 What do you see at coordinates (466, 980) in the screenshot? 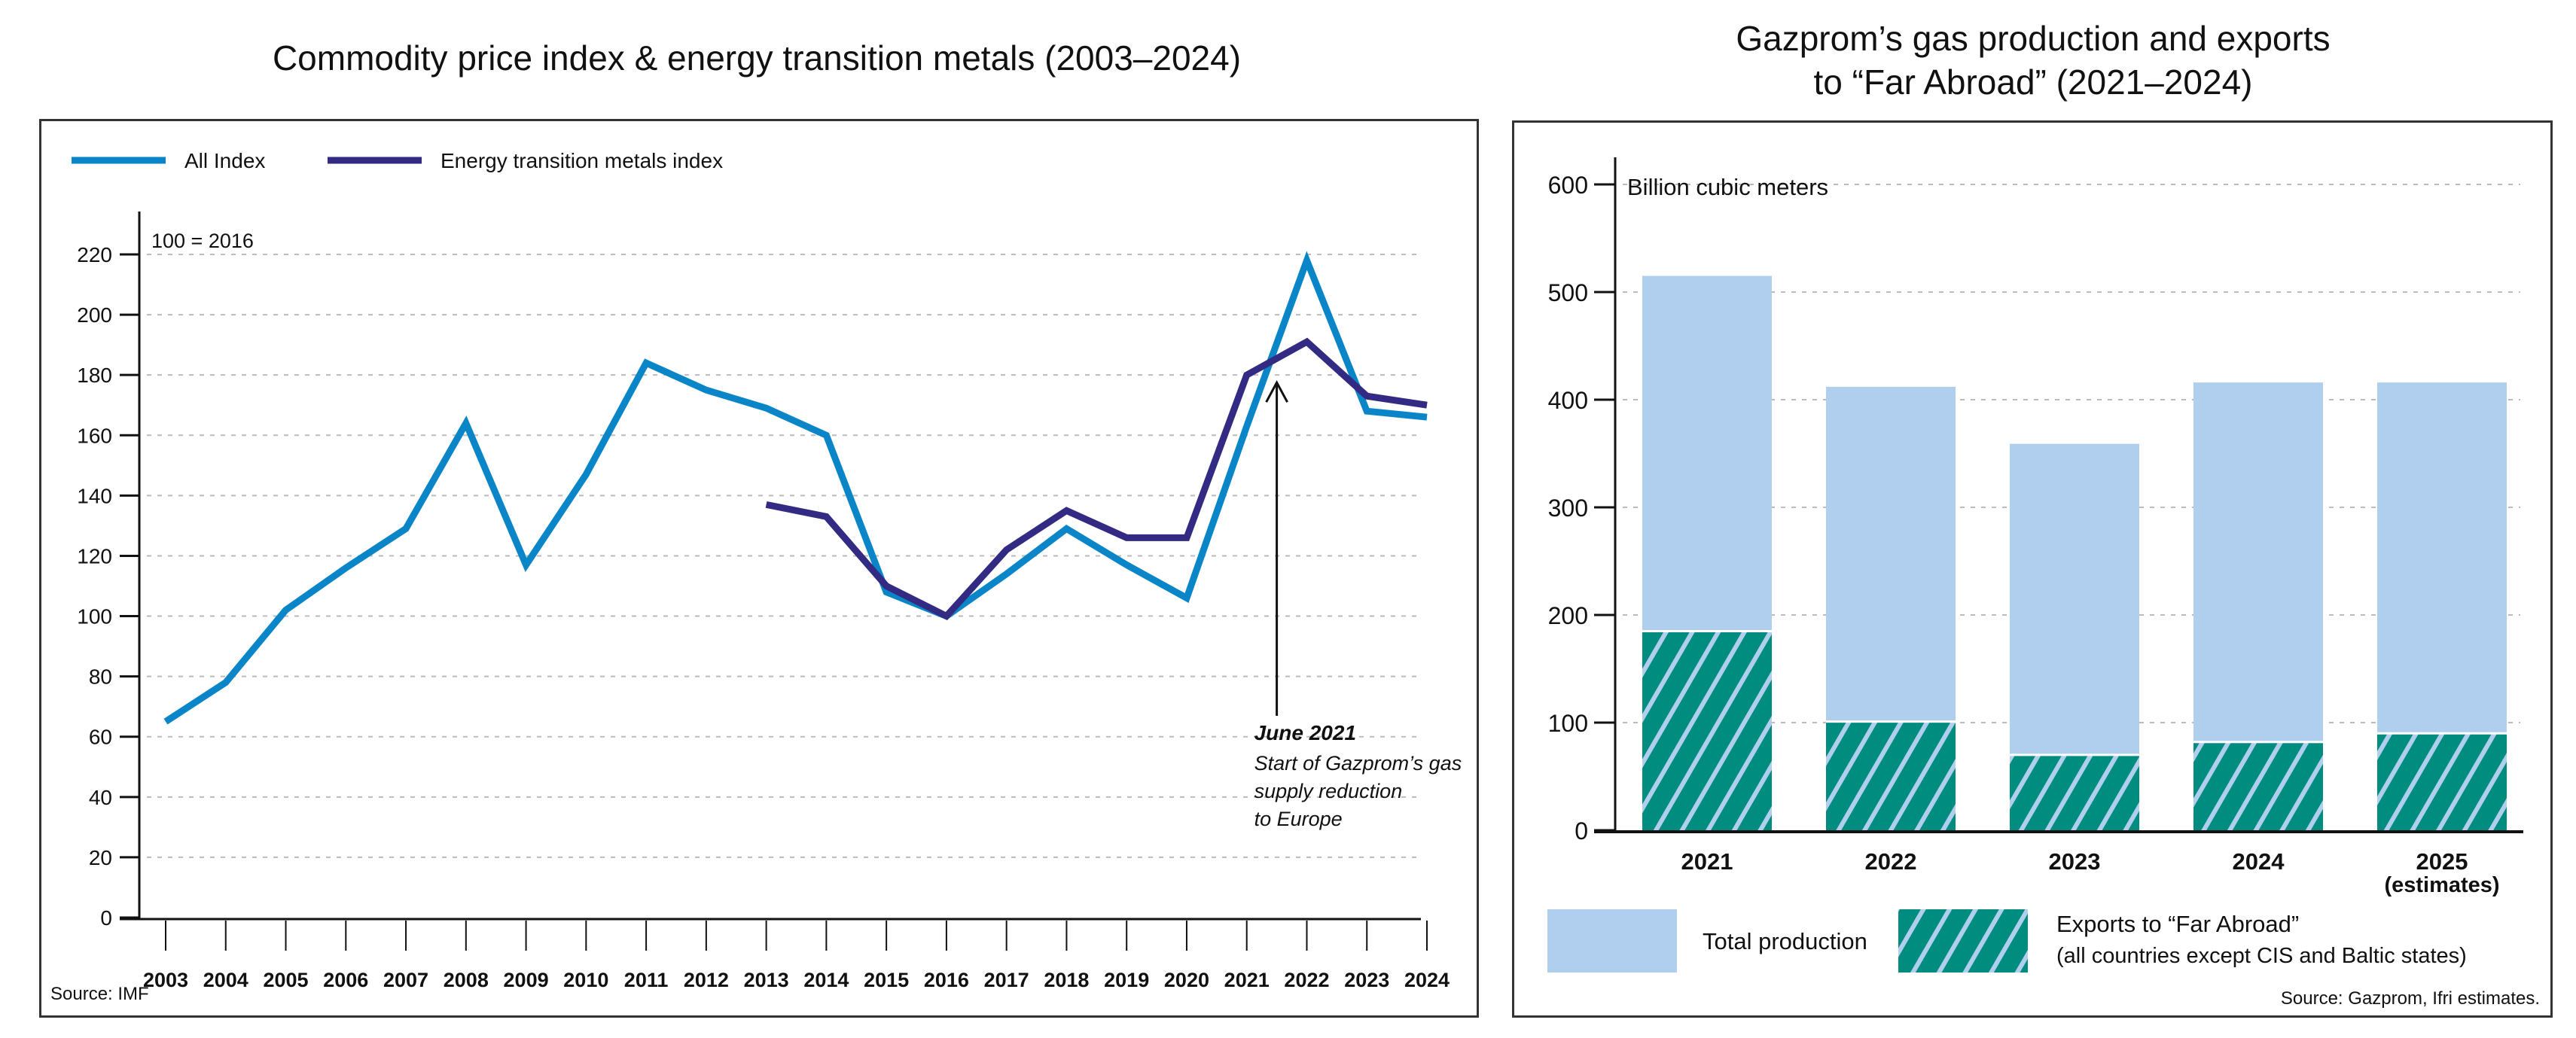
I see `x-tick-label: 2008` at bounding box center [466, 980].